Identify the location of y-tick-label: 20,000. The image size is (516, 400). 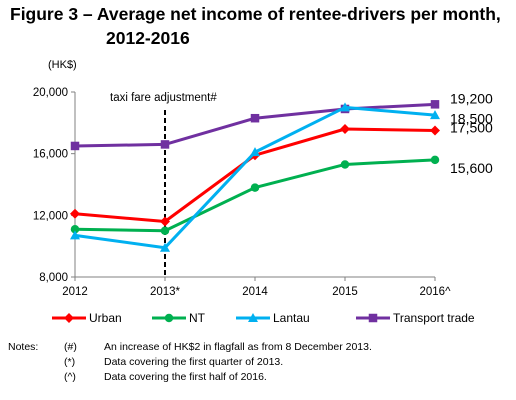
(50, 93).